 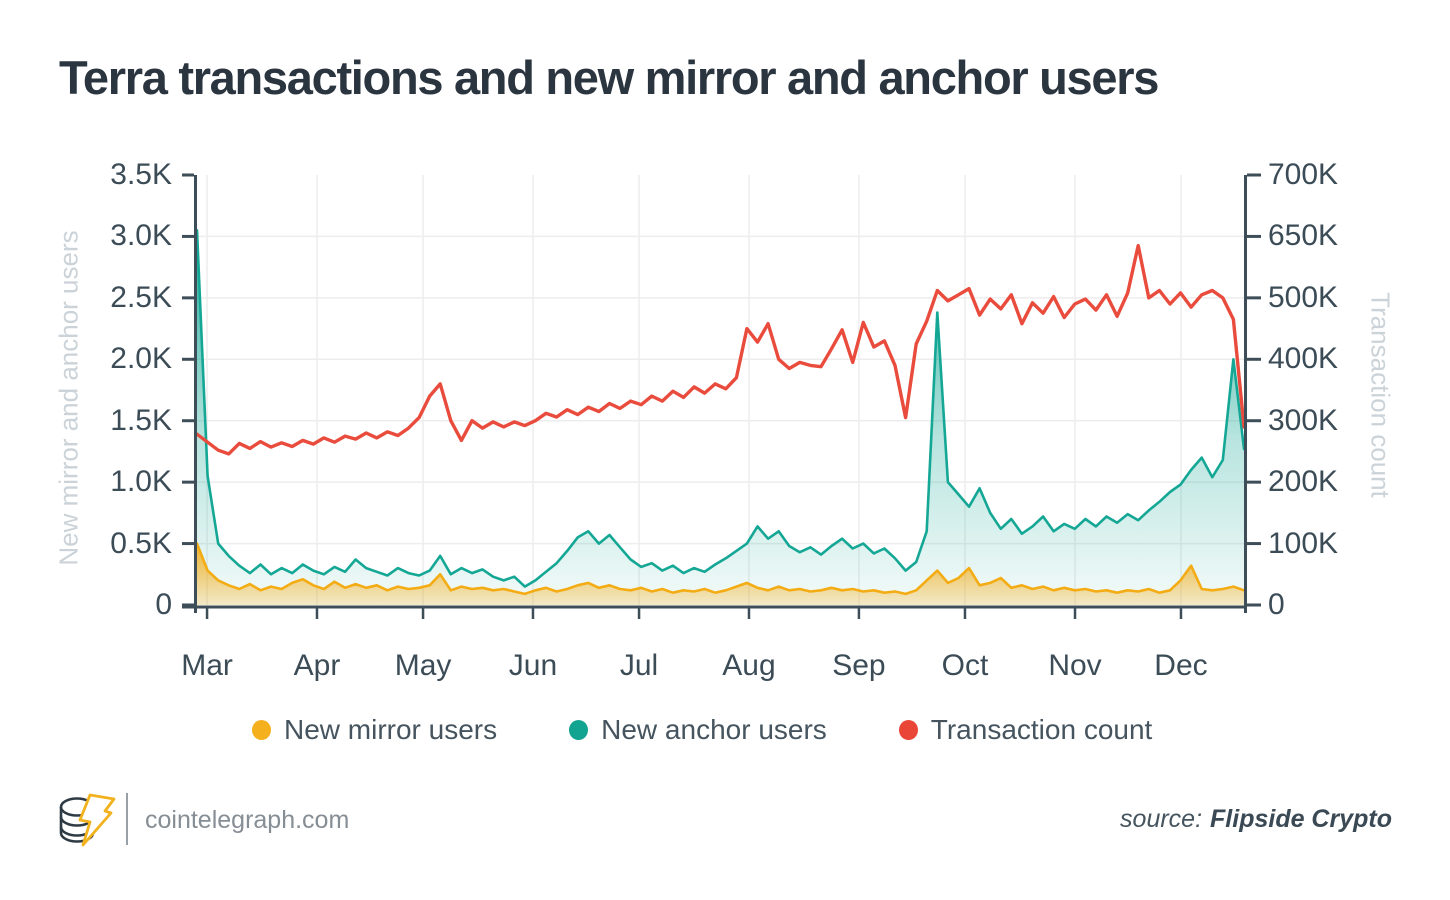 I want to click on month-label-Jun: Jun, so click(x=533, y=665).